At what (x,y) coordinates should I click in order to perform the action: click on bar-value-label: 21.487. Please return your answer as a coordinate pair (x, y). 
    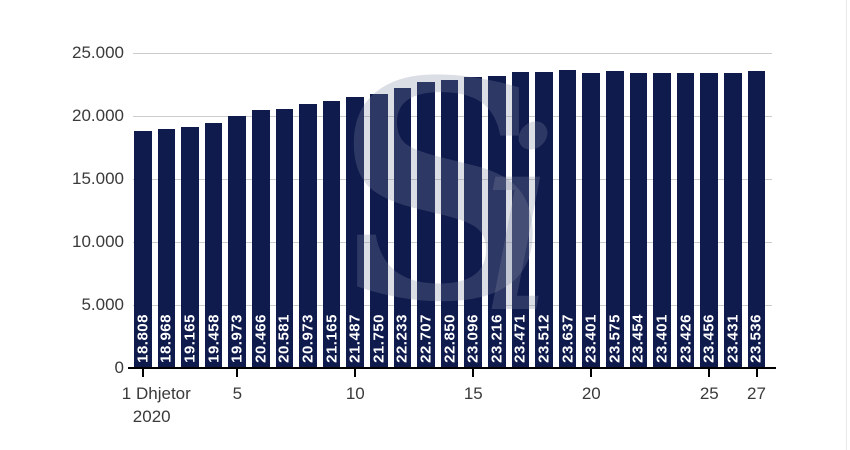
    Looking at the image, I should click on (355, 338).